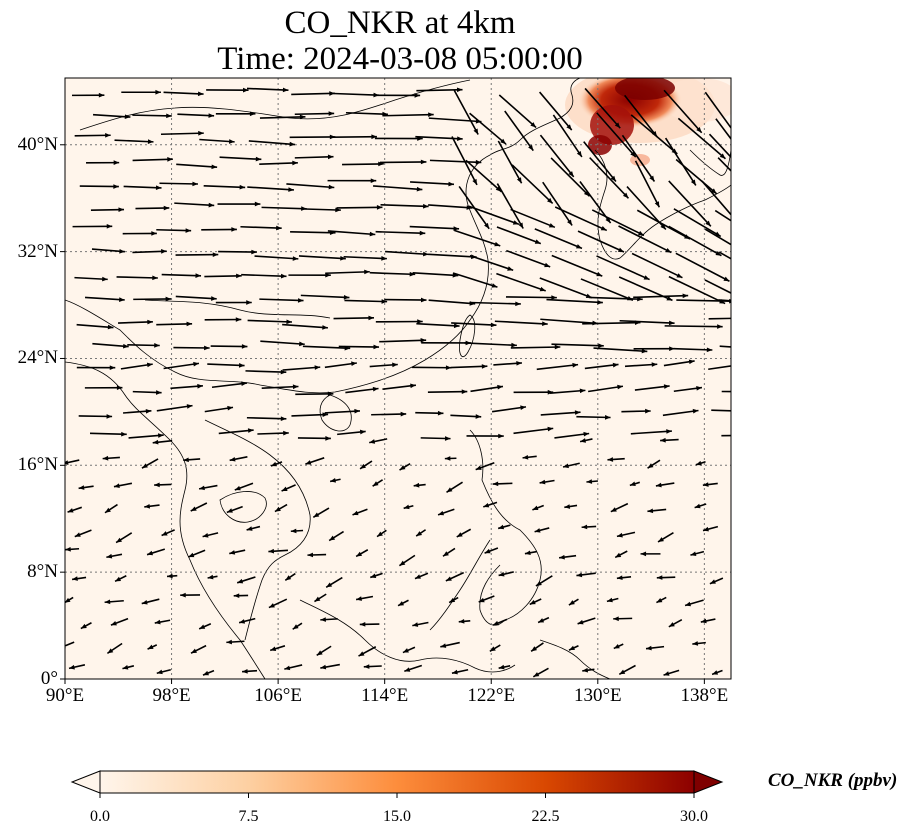  Describe the element at coordinates (42, 572) in the screenshot. I see `y-tick-label: 8°N` at that location.